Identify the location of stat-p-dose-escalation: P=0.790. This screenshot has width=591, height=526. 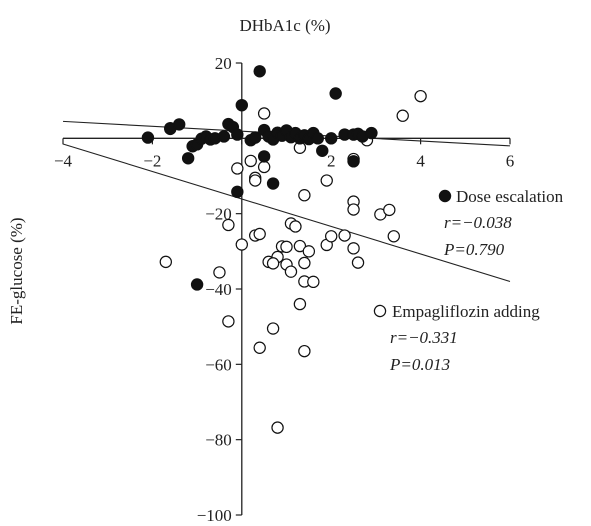
(474, 249).